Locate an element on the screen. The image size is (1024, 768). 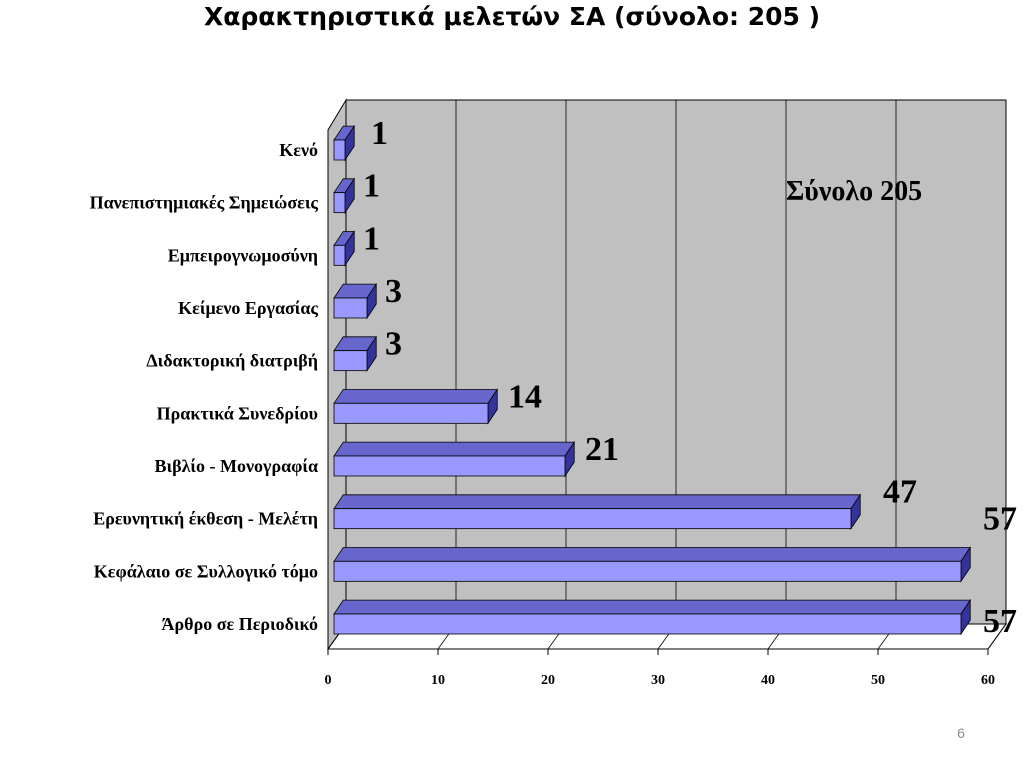
x-tick-label: 0 is located at coordinates (328, 680).